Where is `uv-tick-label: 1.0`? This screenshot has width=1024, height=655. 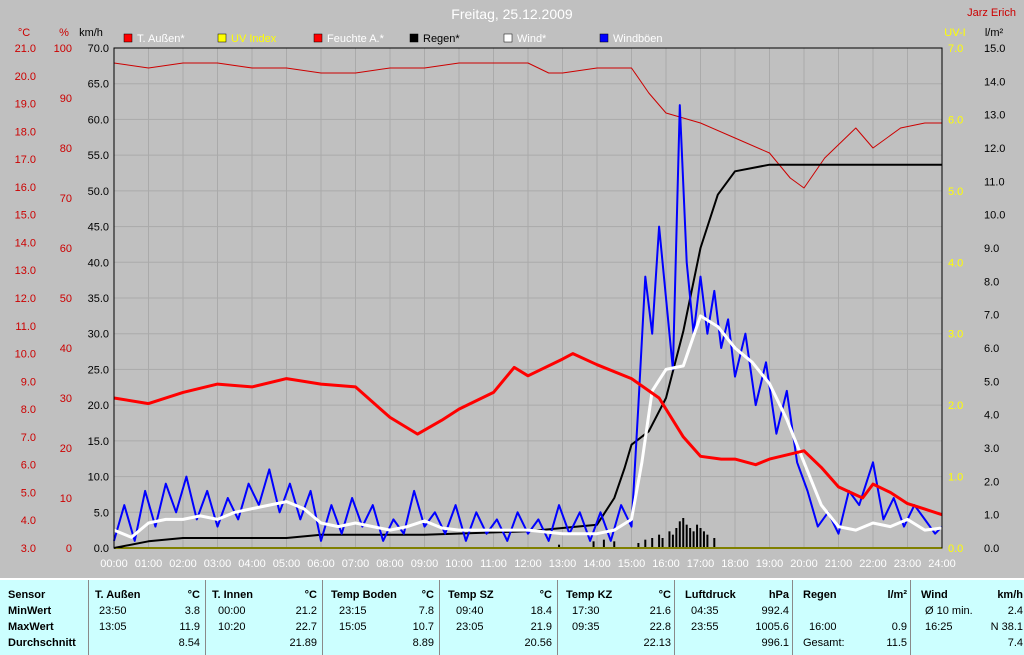 uv-tick-label: 1.0 is located at coordinates (955, 478).